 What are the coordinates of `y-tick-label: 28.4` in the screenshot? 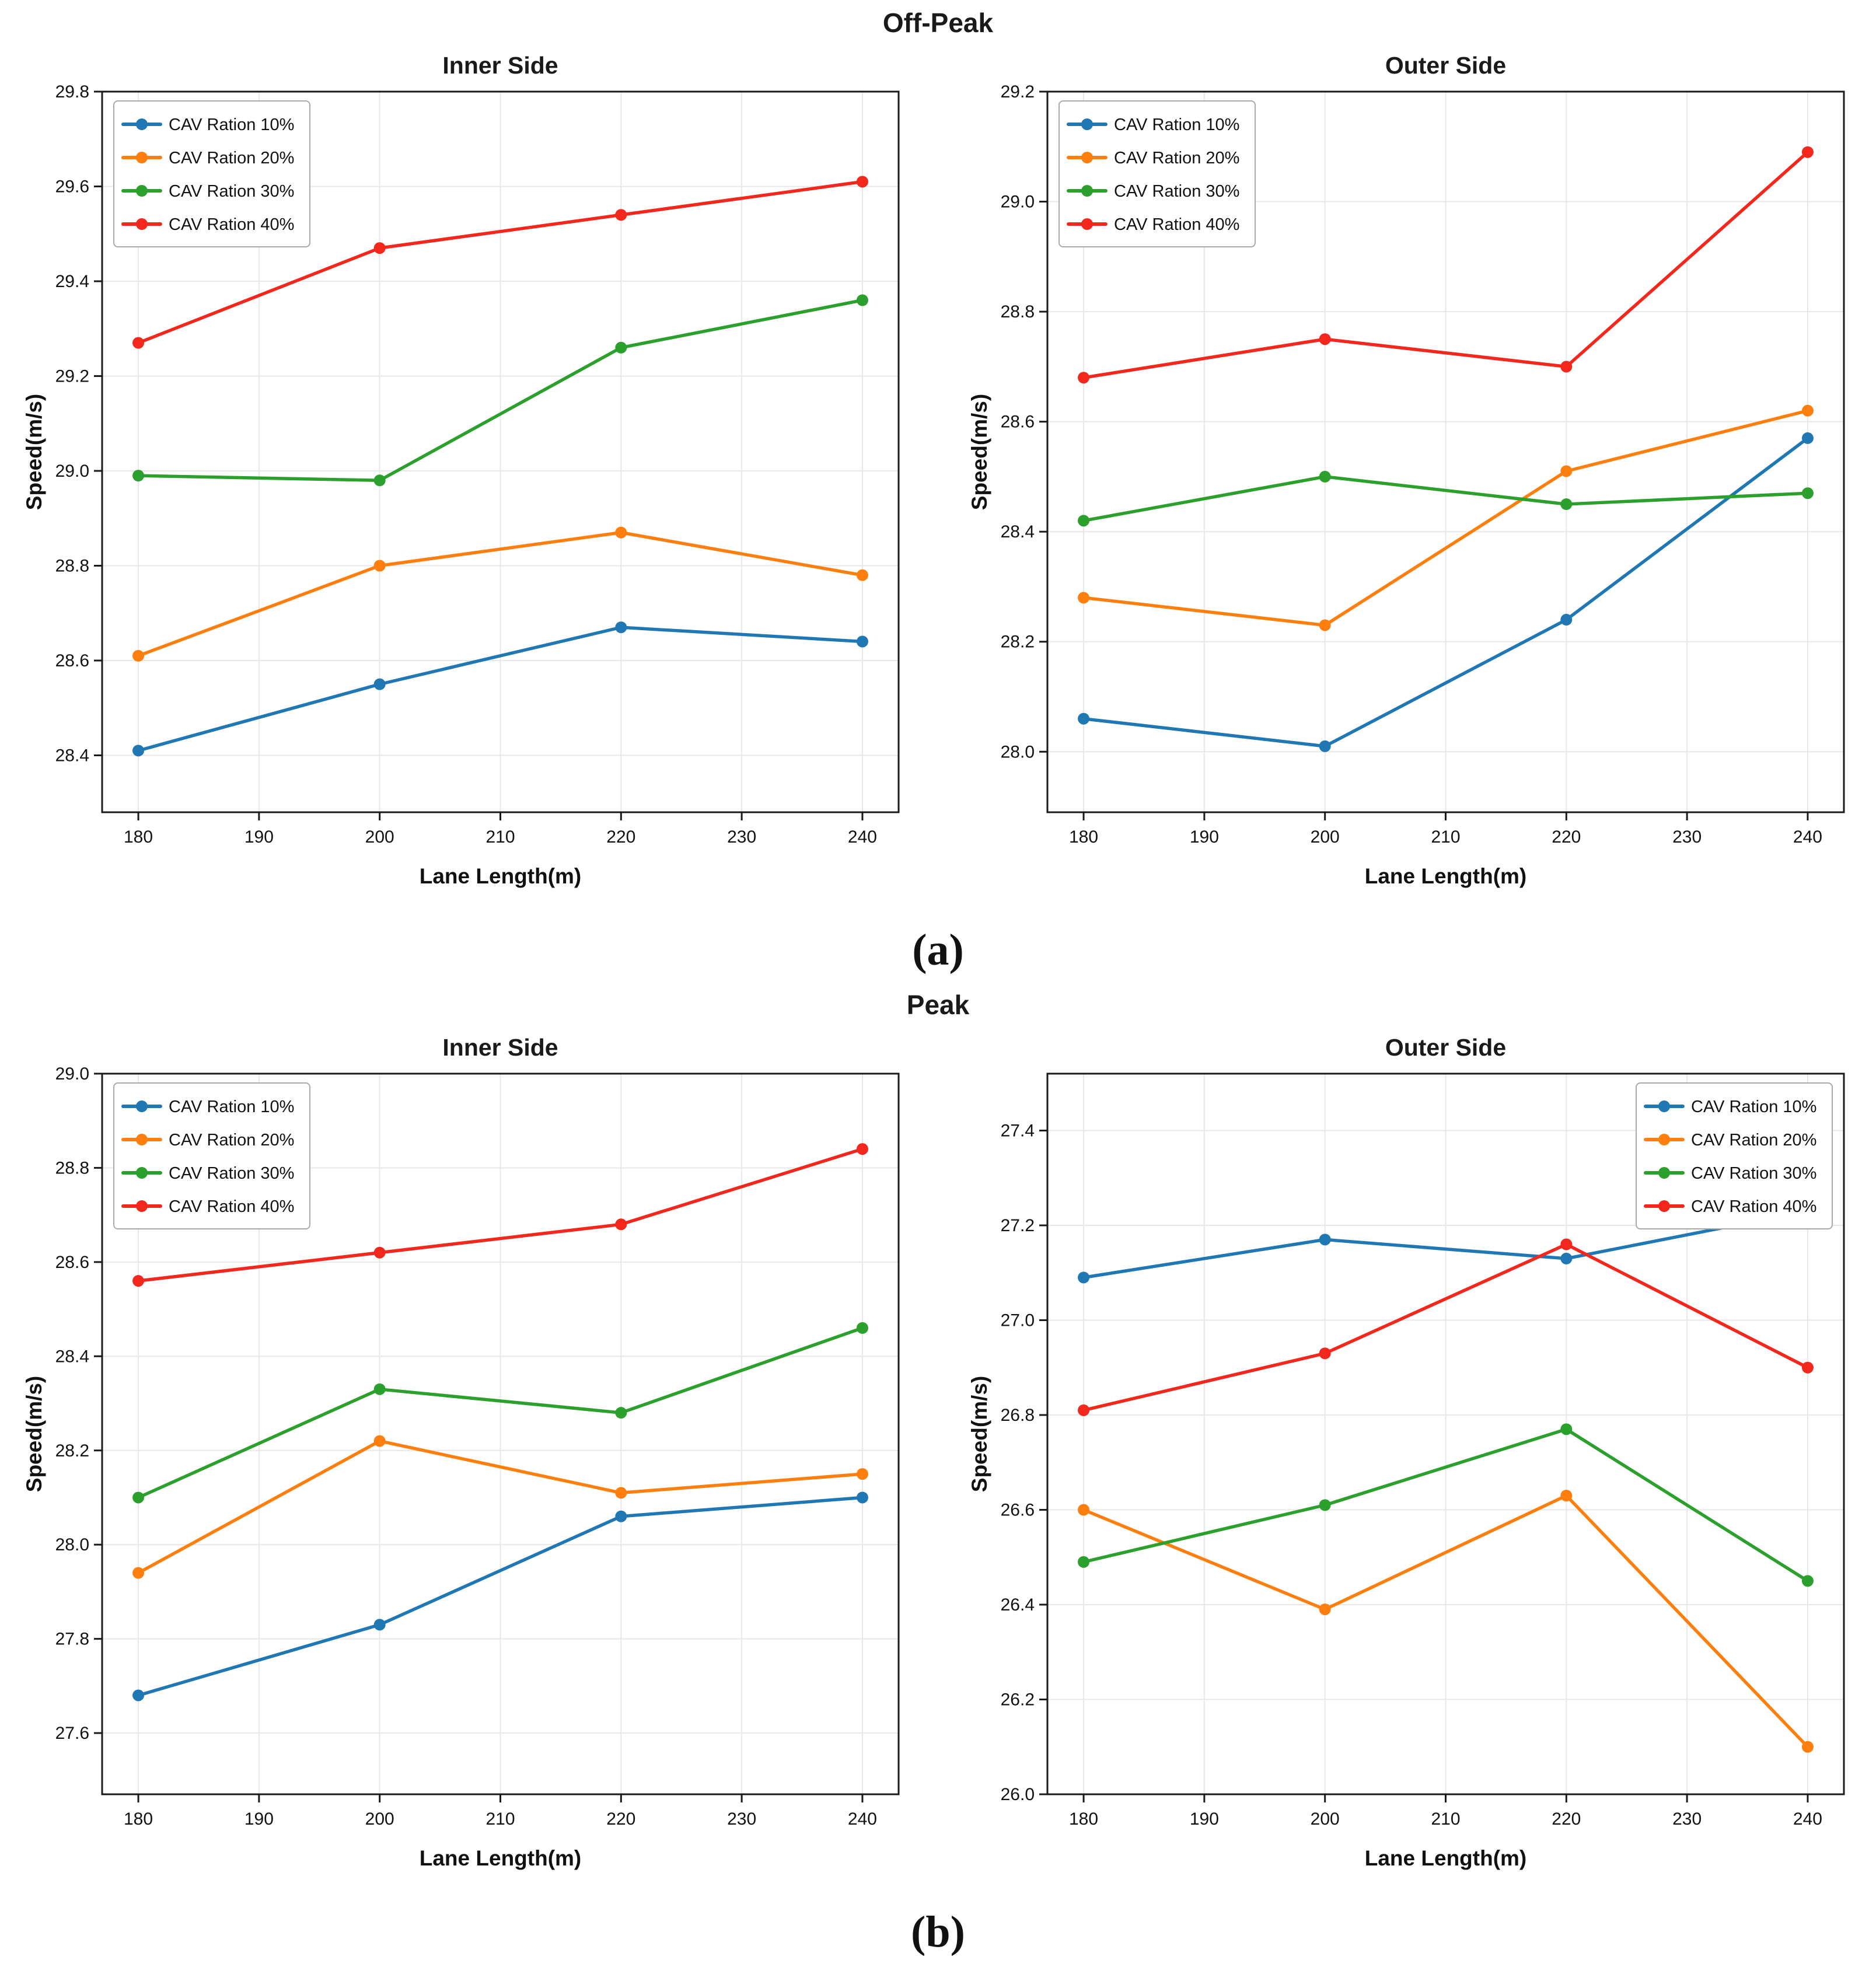 It's located at (72, 1356).